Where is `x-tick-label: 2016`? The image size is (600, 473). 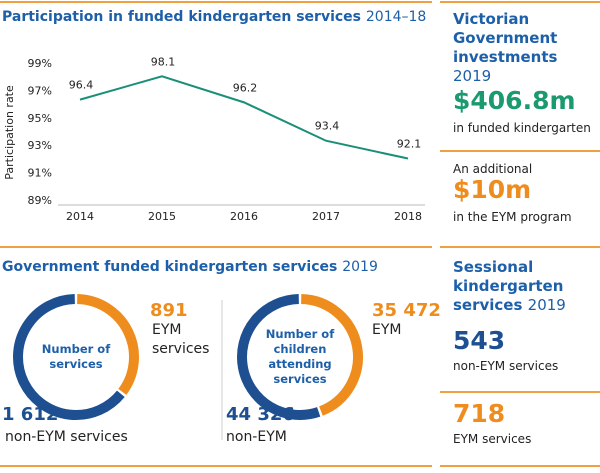
x-tick-label: 2016 is located at coordinates (244, 216).